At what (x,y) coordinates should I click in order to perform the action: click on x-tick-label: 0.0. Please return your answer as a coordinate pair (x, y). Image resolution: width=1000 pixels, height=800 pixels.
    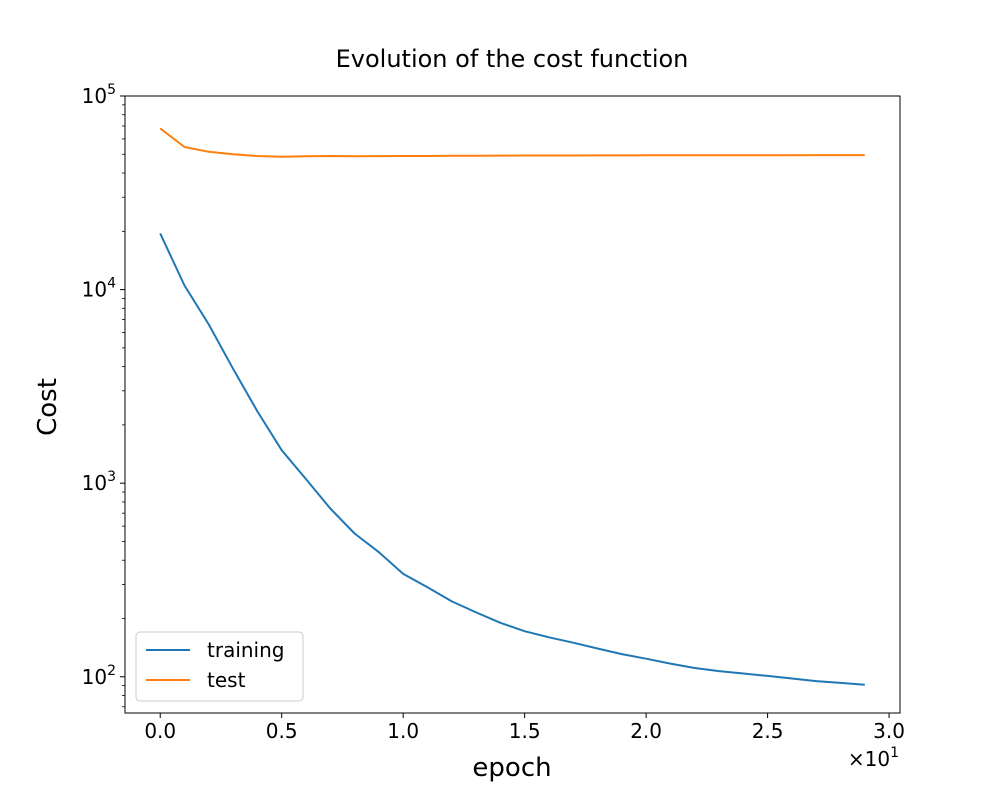
    Looking at the image, I should click on (160, 731).